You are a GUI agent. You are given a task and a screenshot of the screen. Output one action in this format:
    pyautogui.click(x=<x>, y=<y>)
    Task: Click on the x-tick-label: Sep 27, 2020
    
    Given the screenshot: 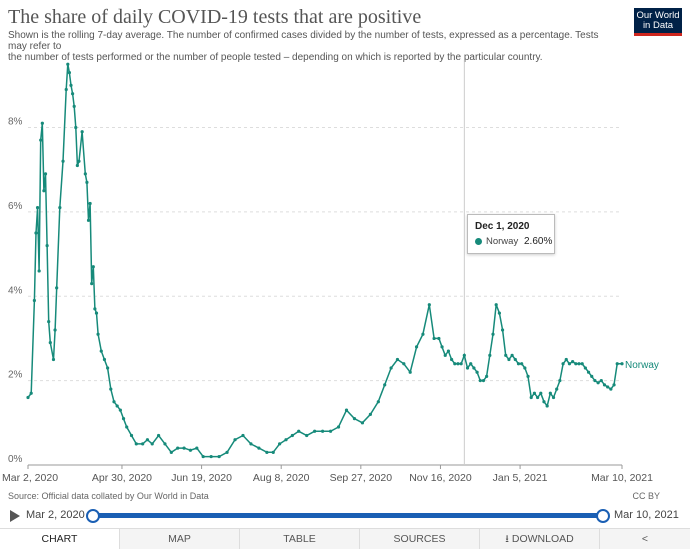 What is the action you would take?
    pyautogui.click(x=361, y=478)
    